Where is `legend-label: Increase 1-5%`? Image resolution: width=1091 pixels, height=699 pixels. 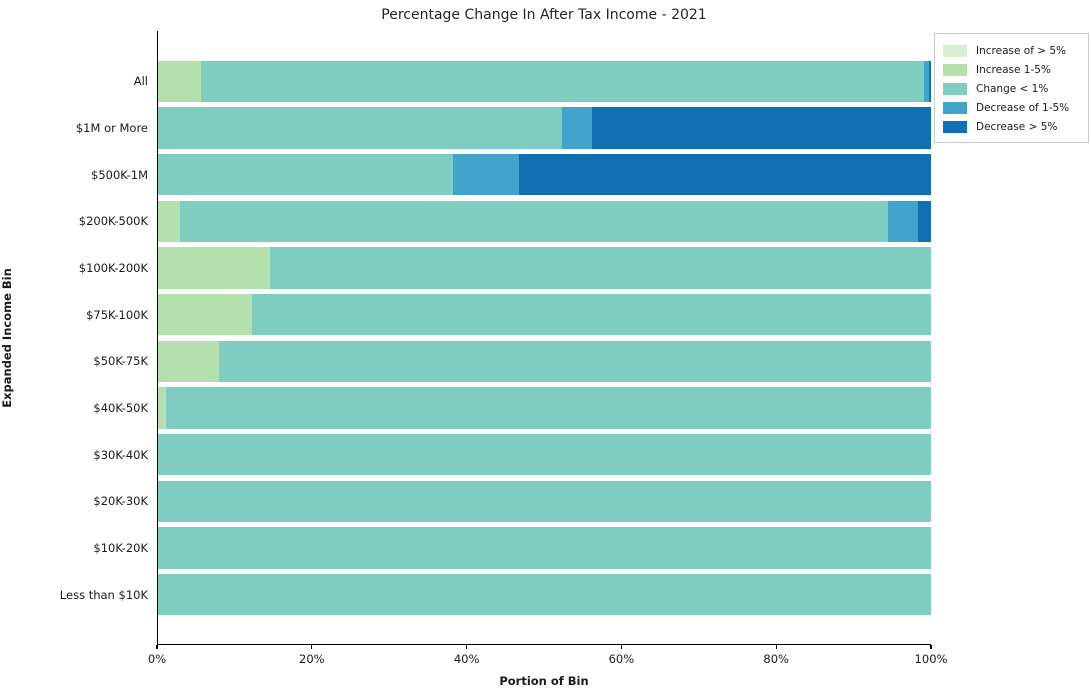
legend-label: Increase 1-5% is located at coordinates (1013, 69).